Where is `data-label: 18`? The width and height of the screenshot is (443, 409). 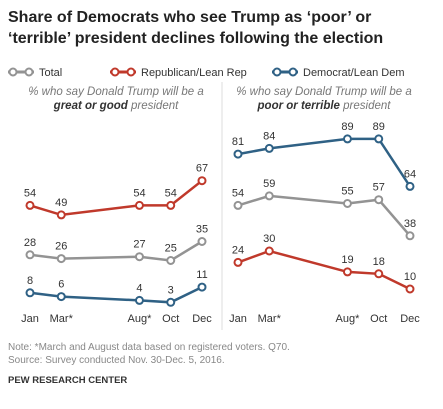 data-label: 18 is located at coordinates (379, 262).